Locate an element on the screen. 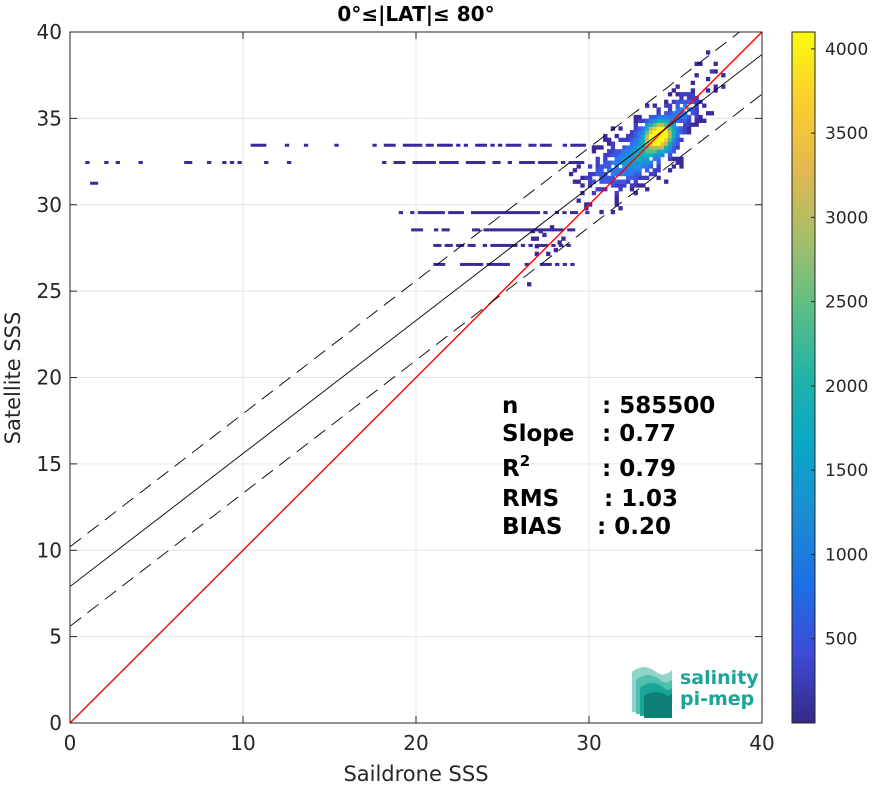 This screenshot has width=879, height=786. y-tick-label: 35 is located at coordinates (49, 118).